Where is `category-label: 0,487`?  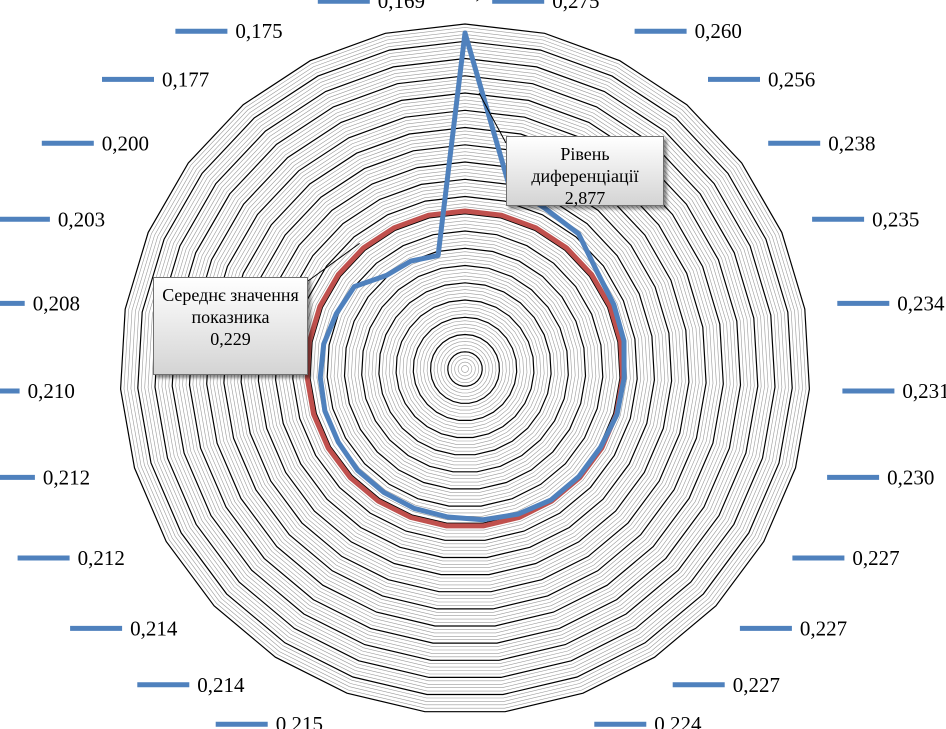
category-label: 0,487 is located at coordinates (488, 1).